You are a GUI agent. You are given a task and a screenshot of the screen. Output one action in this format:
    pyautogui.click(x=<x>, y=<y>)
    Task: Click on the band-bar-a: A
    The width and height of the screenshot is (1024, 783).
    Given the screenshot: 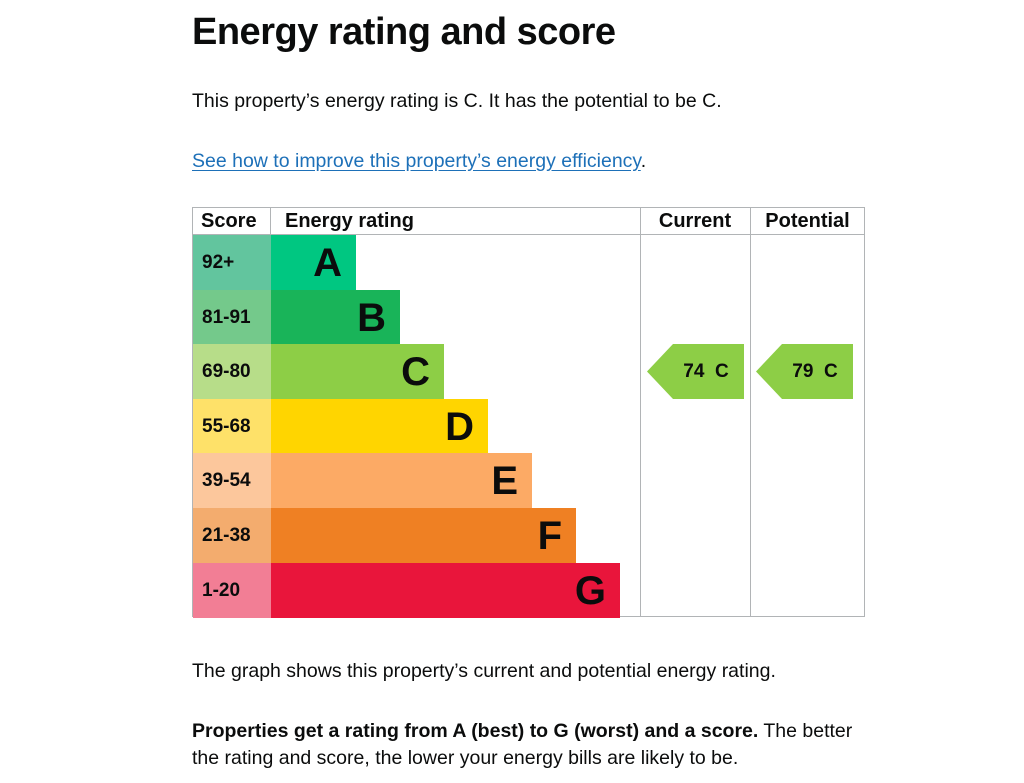 What is the action you would take?
    pyautogui.click(x=313, y=262)
    